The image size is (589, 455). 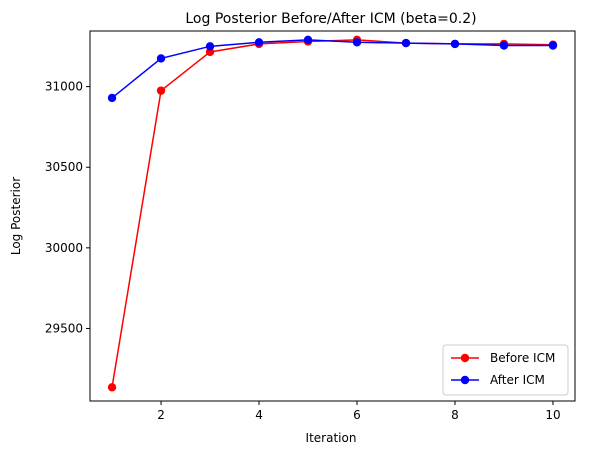 I want to click on legend-before-icm-label: Before ICM, so click(x=522, y=358).